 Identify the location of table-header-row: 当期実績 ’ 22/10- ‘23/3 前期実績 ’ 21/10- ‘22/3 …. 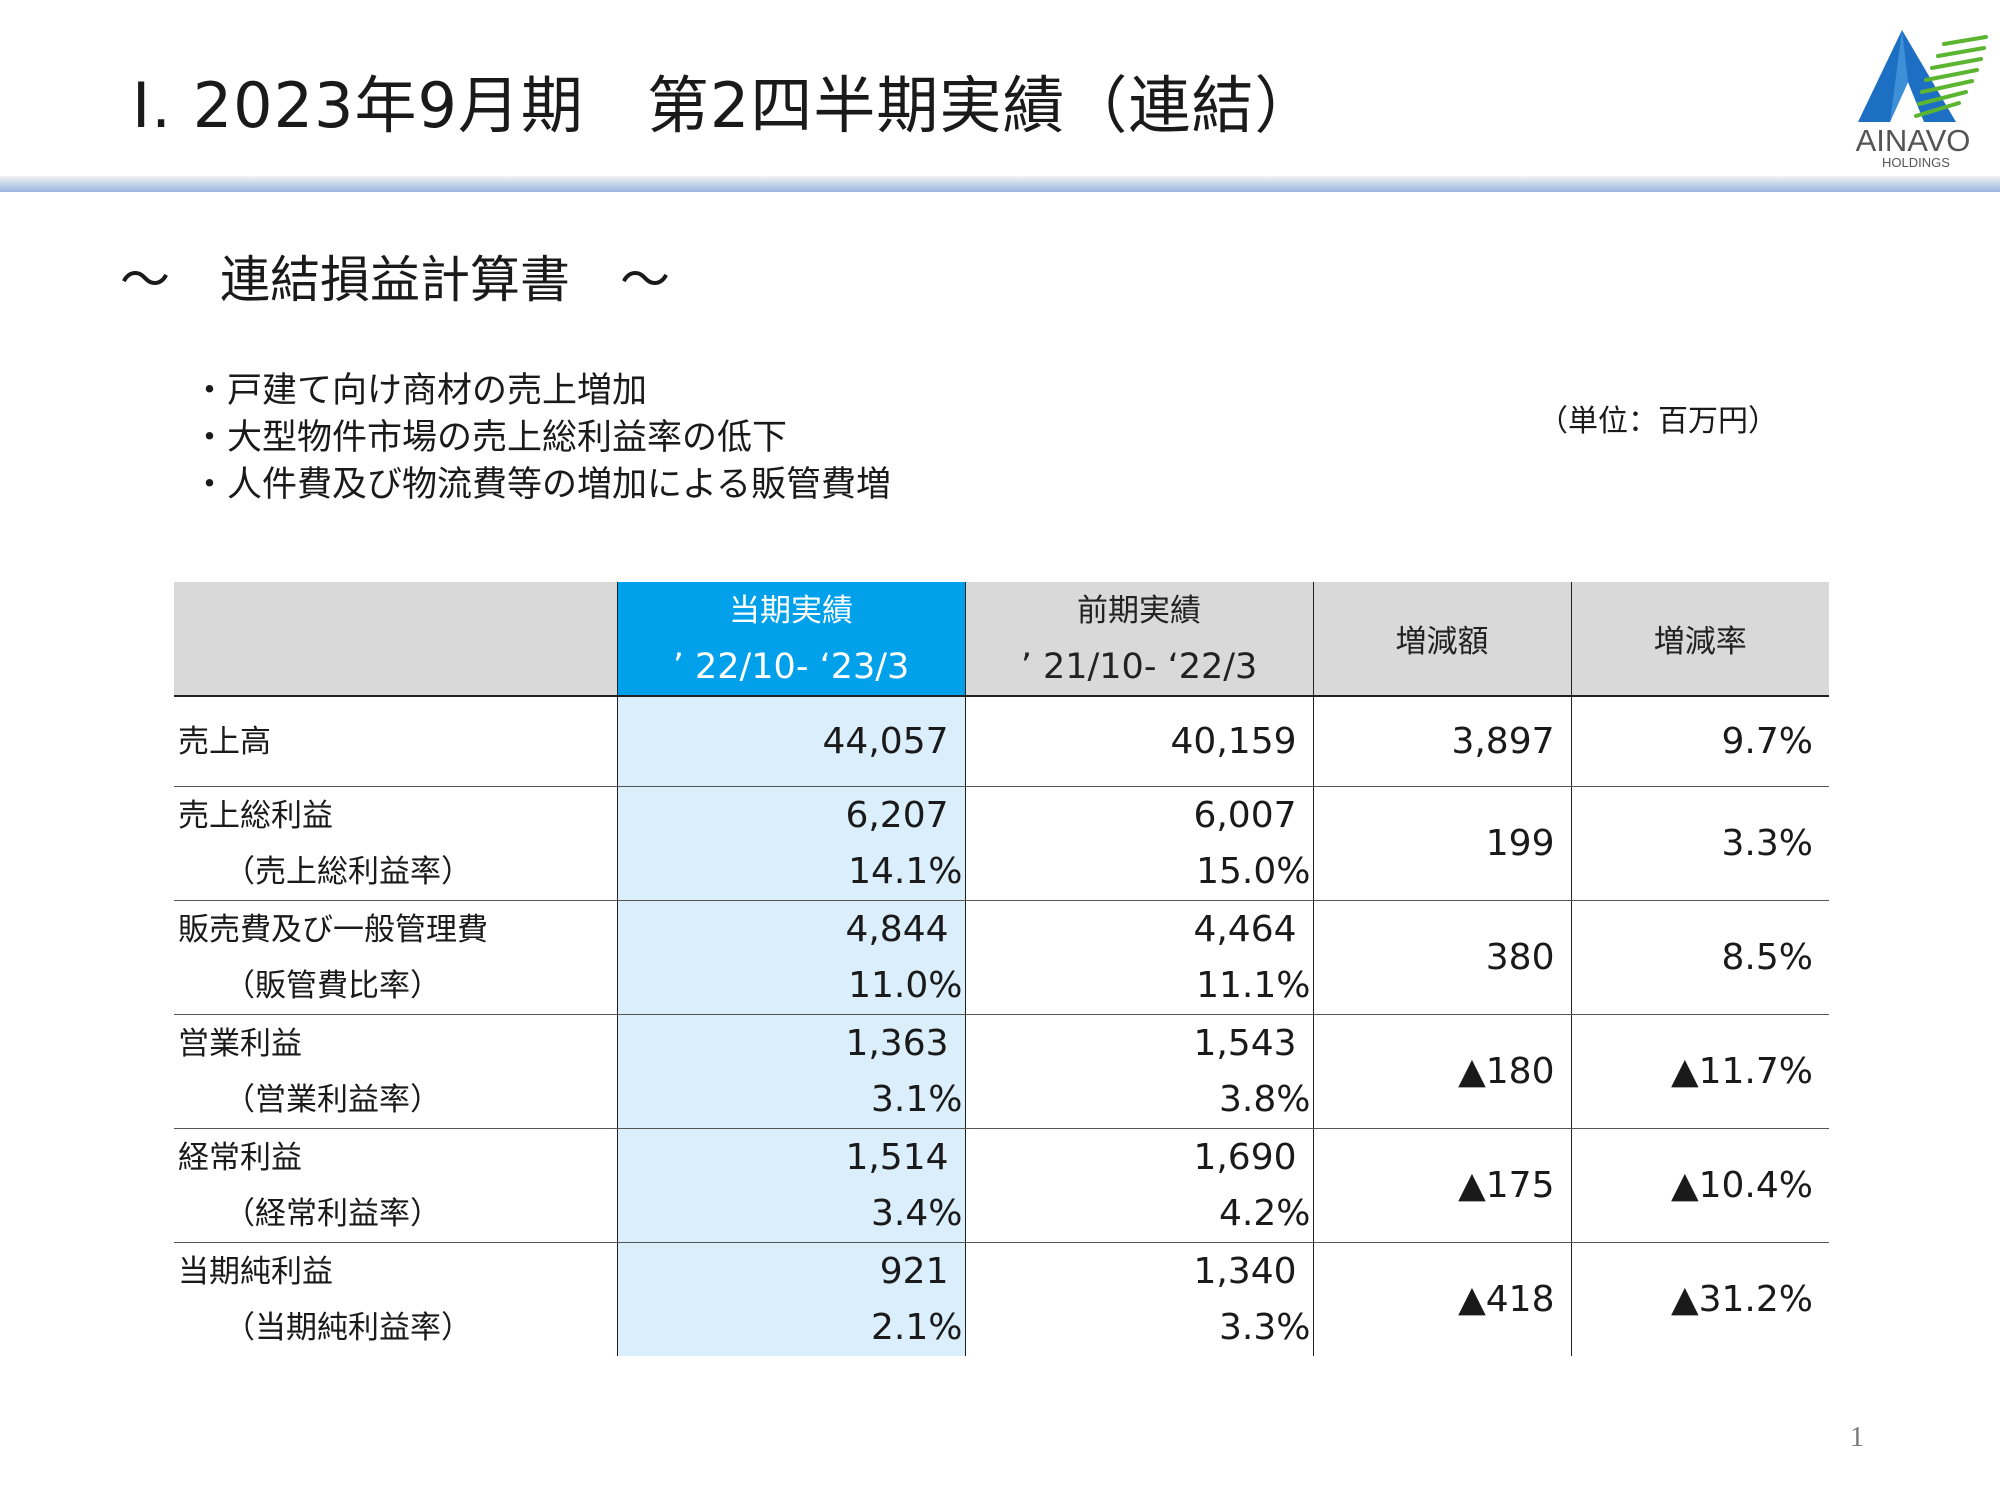
(1001, 639).